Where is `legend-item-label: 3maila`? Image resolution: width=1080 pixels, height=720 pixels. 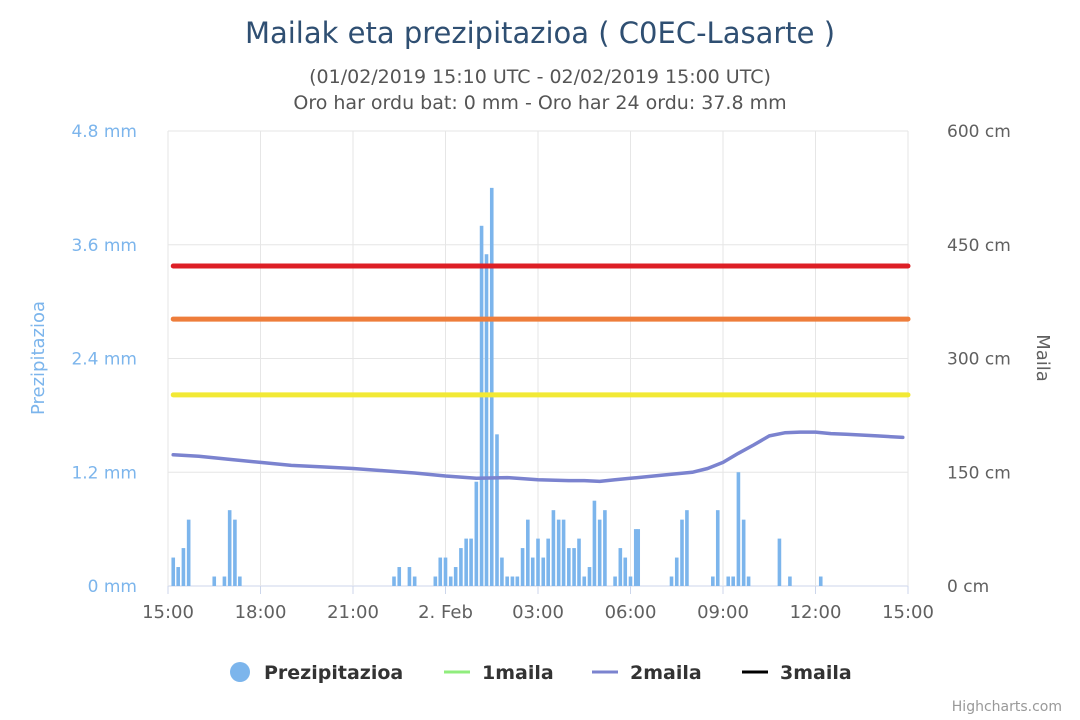
legend-item-label: 3maila is located at coordinates (816, 673).